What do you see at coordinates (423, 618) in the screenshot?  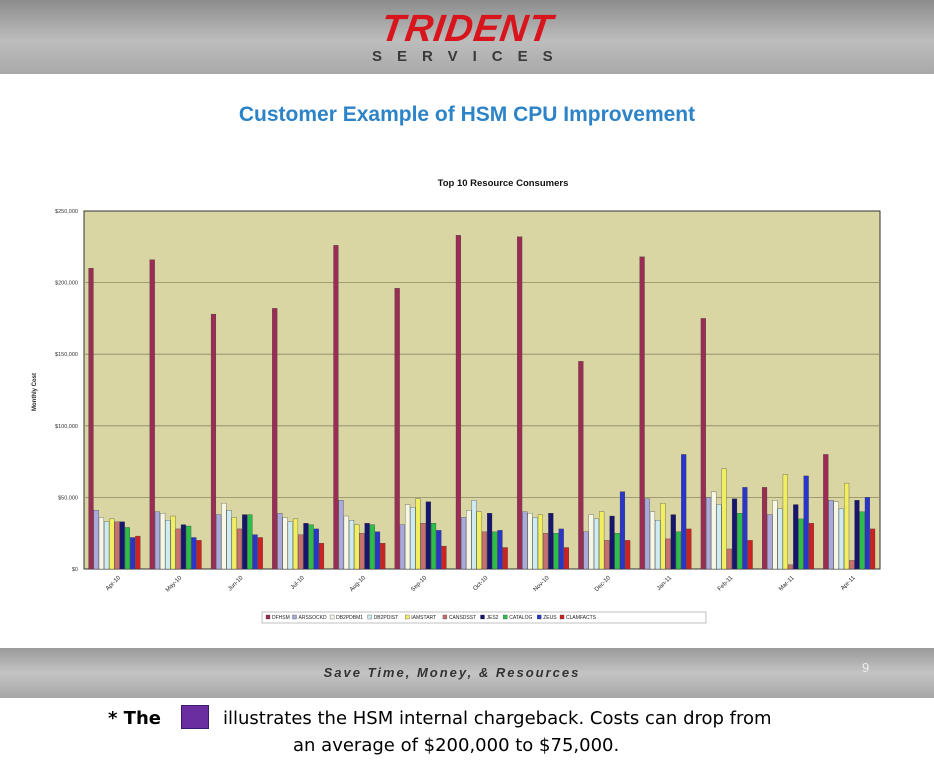 I see `legend-label: IAMSTART` at bounding box center [423, 618].